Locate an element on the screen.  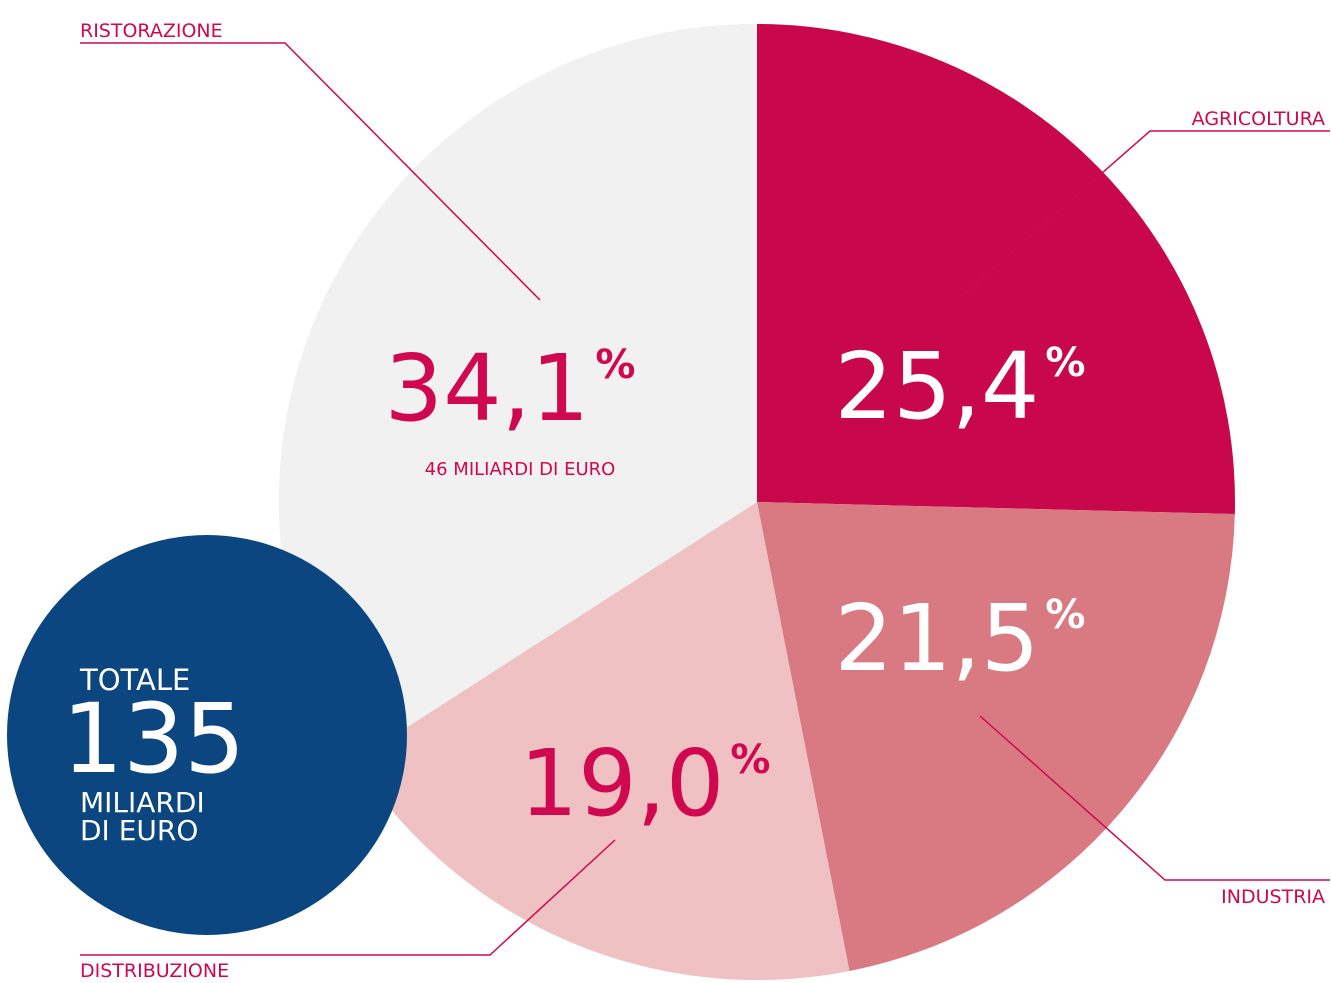
value-label: 34,1% is located at coordinates (510, 388).